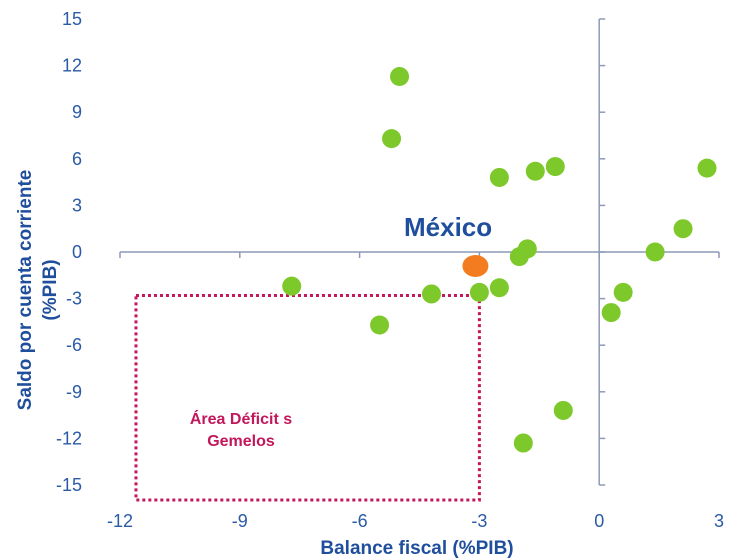  I want to click on x-tick-label: 3, so click(719, 521).